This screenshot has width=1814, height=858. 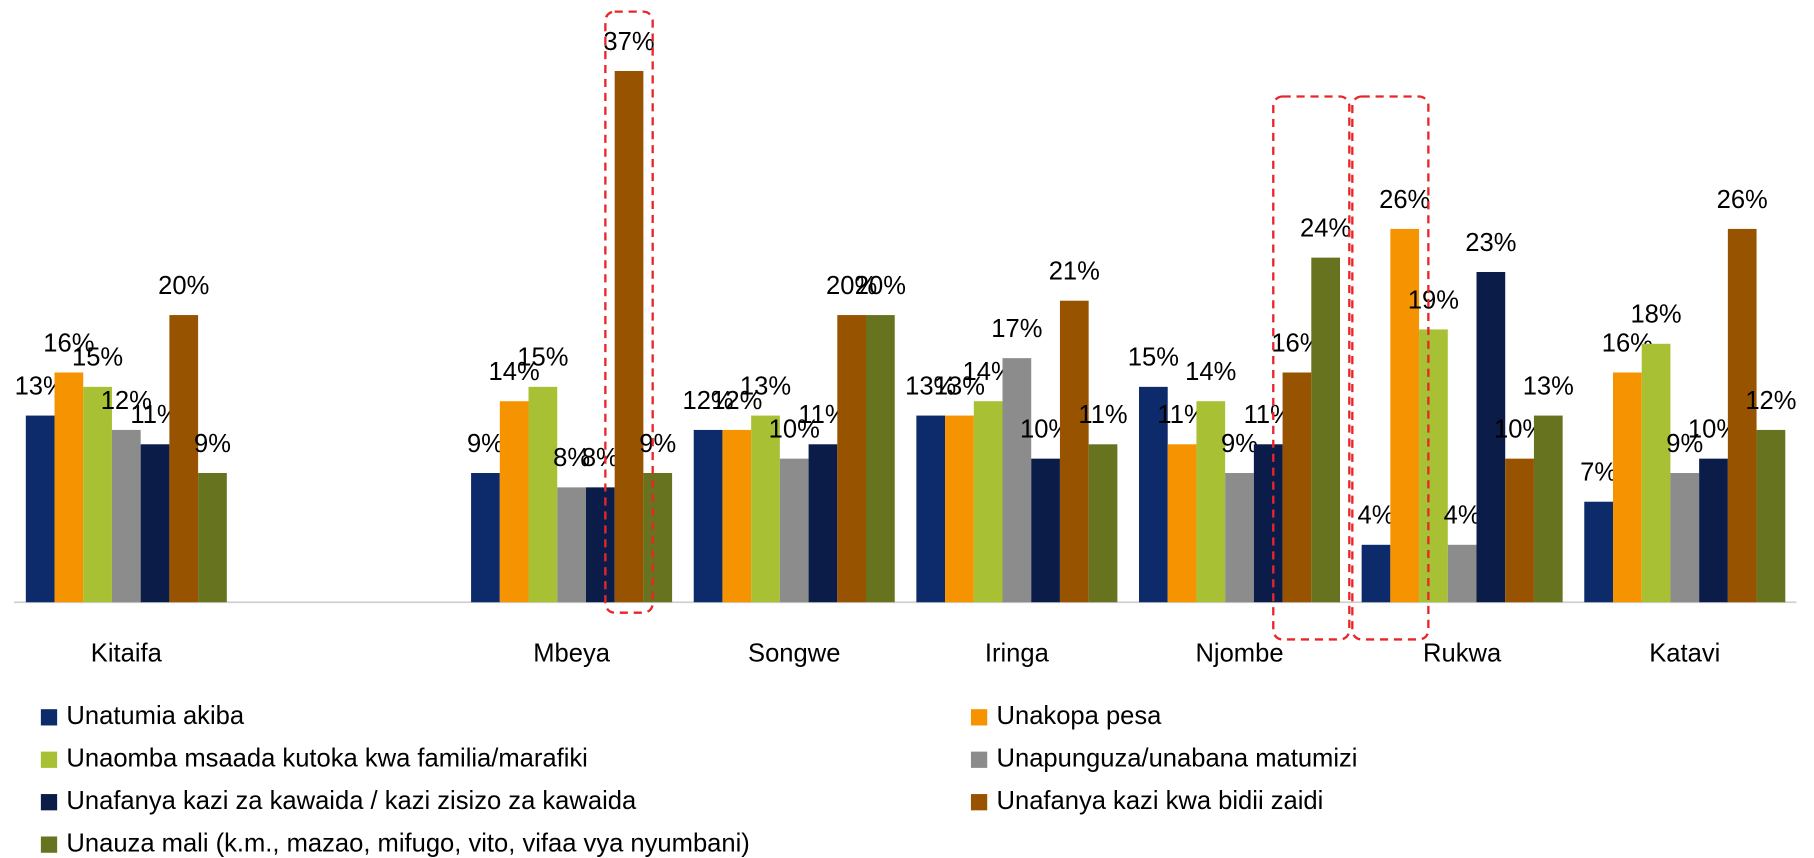 What do you see at coordinates (68, 343) in the screenshot?
I see `data-label: 16%` at bounding box center [68, 343].